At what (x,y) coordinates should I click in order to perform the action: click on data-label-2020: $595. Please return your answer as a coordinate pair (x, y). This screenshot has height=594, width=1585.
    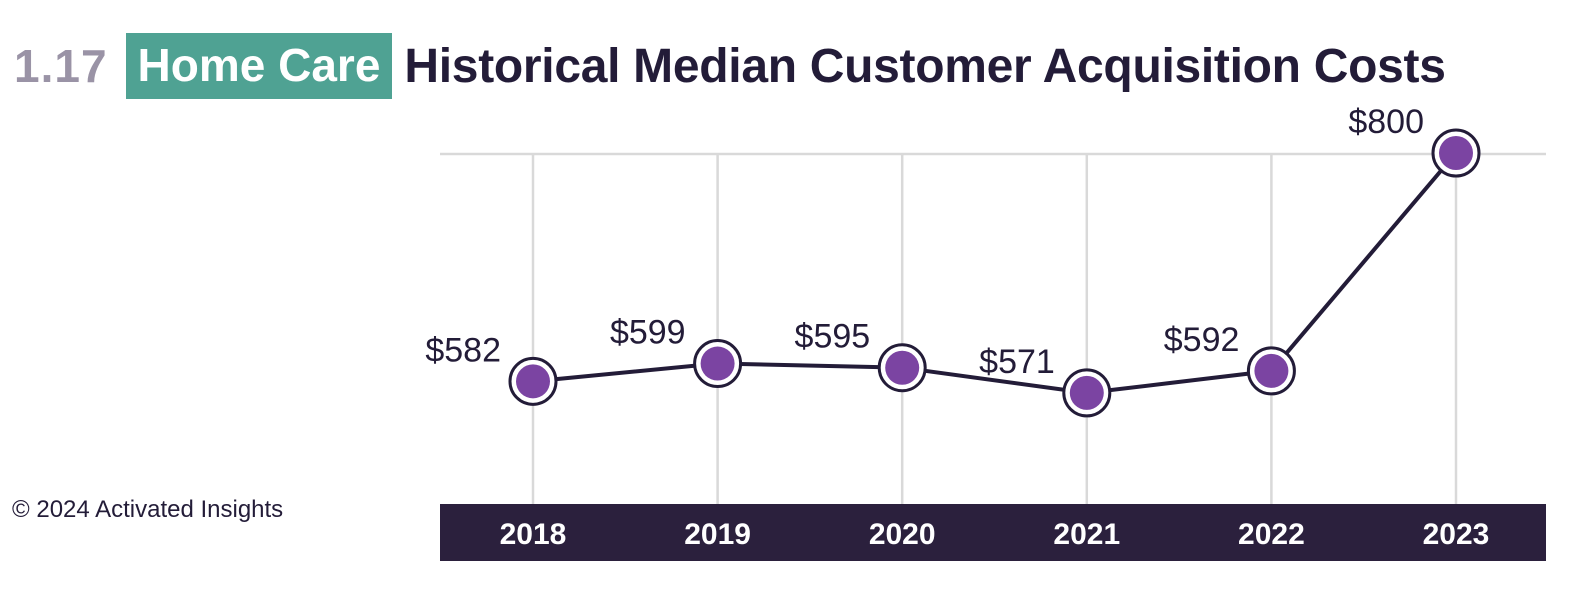
    Looking at the image, I should click on (833, 337).